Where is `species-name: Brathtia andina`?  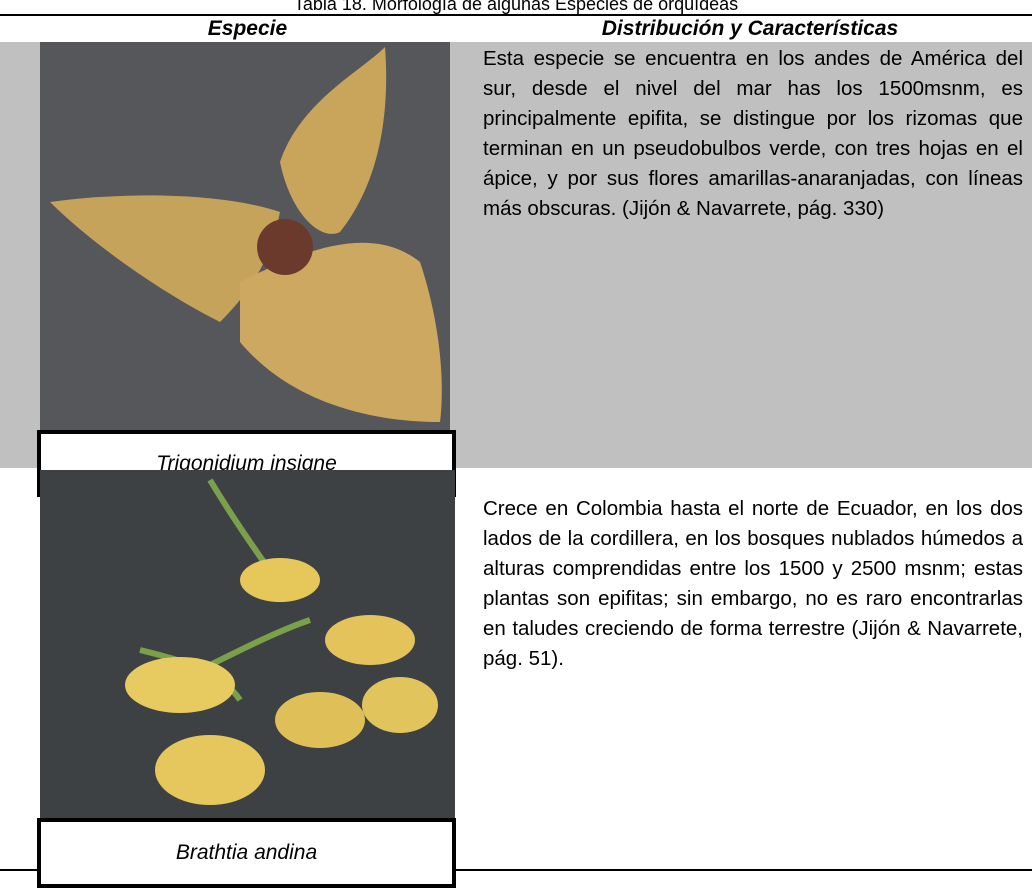 species-name: Brathtia andina is located at coordinates (246, 853).